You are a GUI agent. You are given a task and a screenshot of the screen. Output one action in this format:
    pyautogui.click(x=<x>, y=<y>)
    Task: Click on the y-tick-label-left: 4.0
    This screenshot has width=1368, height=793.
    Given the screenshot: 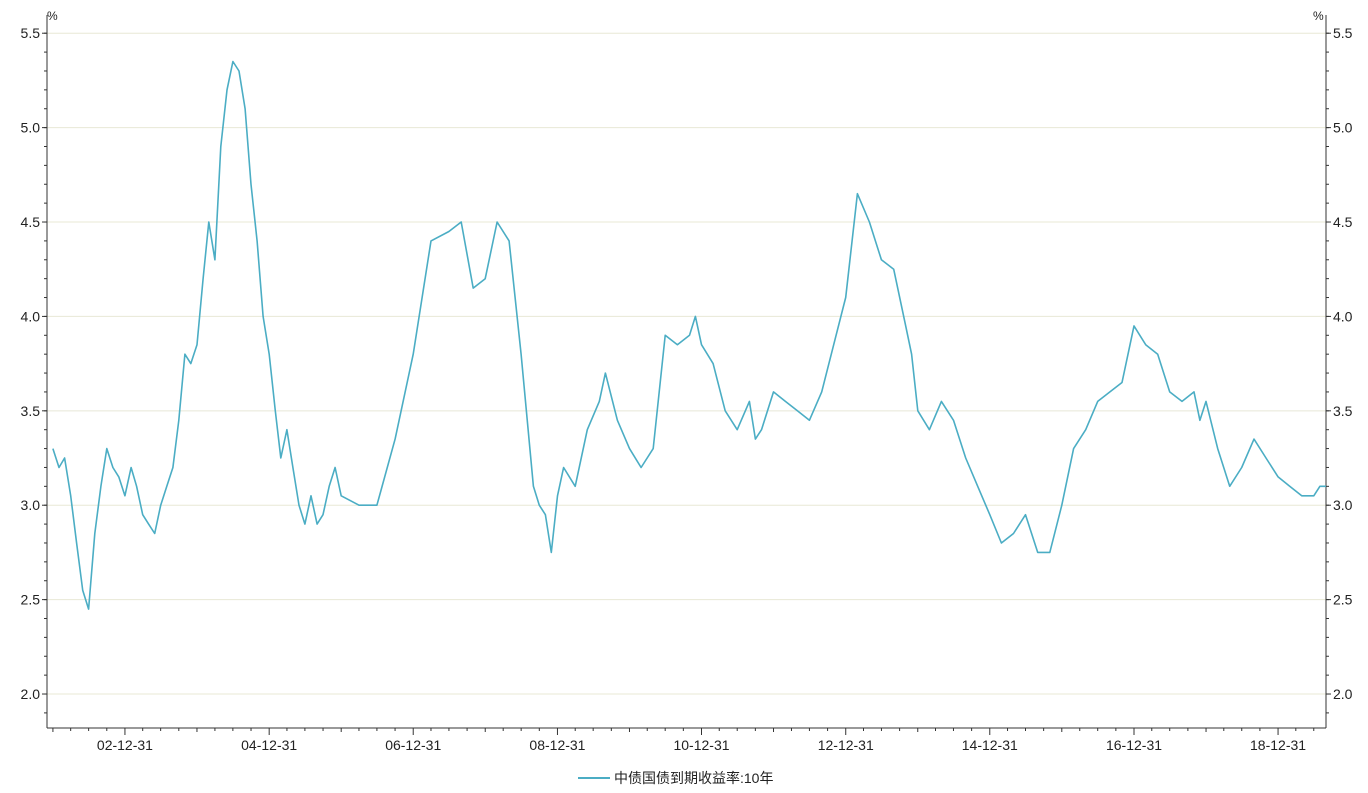 What is the action you would take?
    pyautogui.click(x=31, y=316)
    